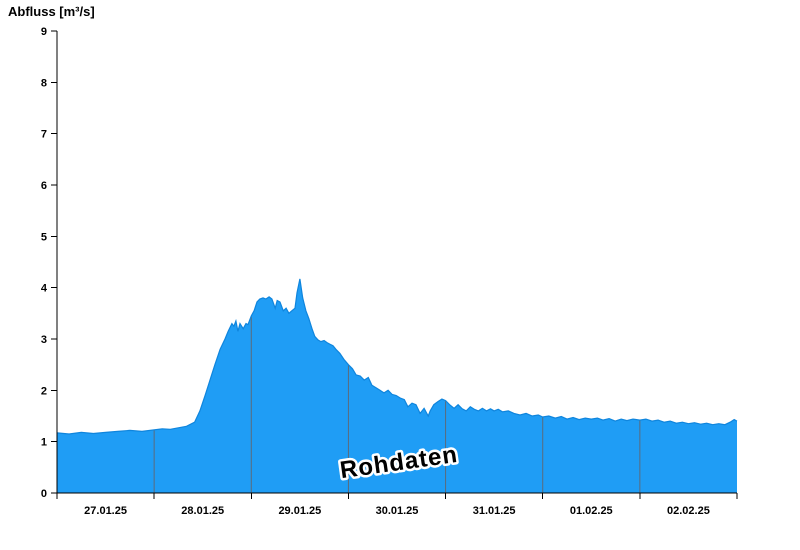  Describe the element at coordinates (44, 32) in the screenshot. I see `y-tick-label: 9` at that location.